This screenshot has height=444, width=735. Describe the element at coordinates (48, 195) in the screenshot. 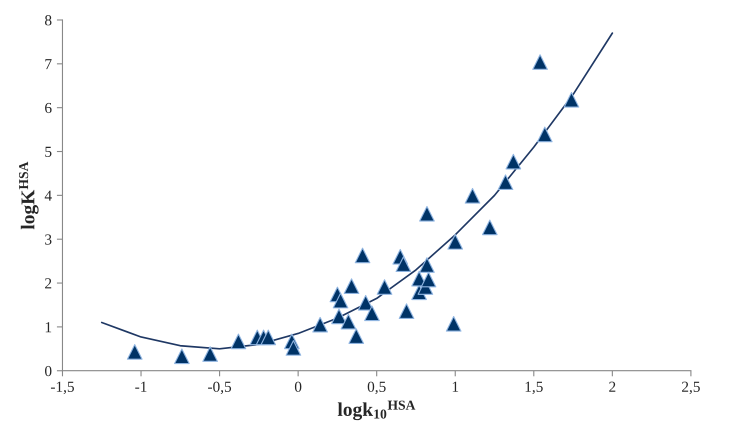

I see `y-tick-label: 4` at that location.